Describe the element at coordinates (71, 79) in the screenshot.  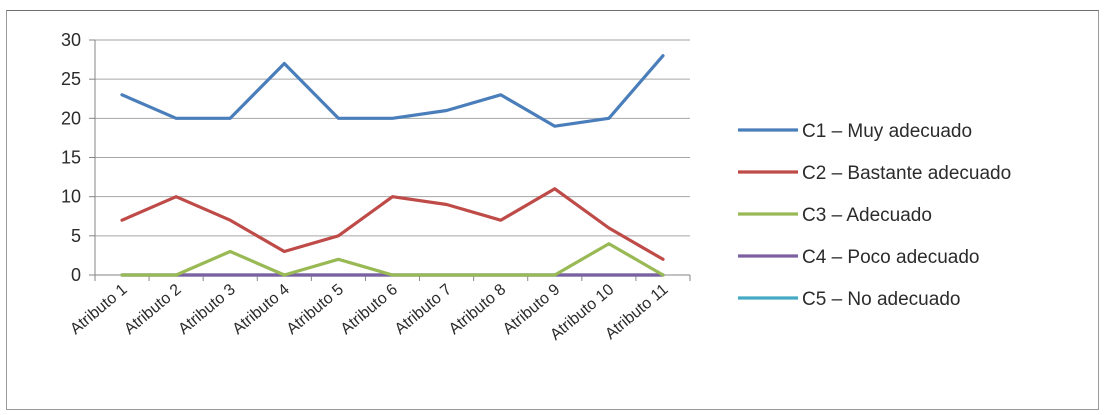
I see `y-tick-label: 25` at that location.